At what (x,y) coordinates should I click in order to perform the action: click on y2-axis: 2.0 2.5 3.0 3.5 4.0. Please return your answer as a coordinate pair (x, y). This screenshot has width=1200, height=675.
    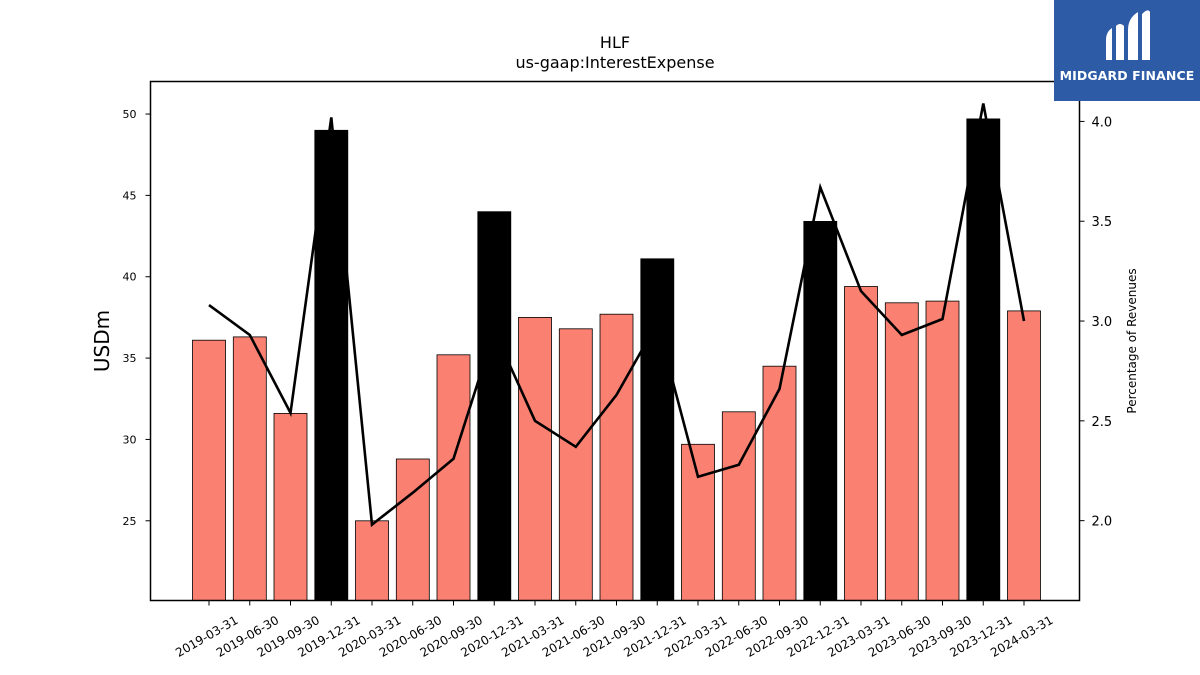
    Looking at the image, I should click on (1096, 322).